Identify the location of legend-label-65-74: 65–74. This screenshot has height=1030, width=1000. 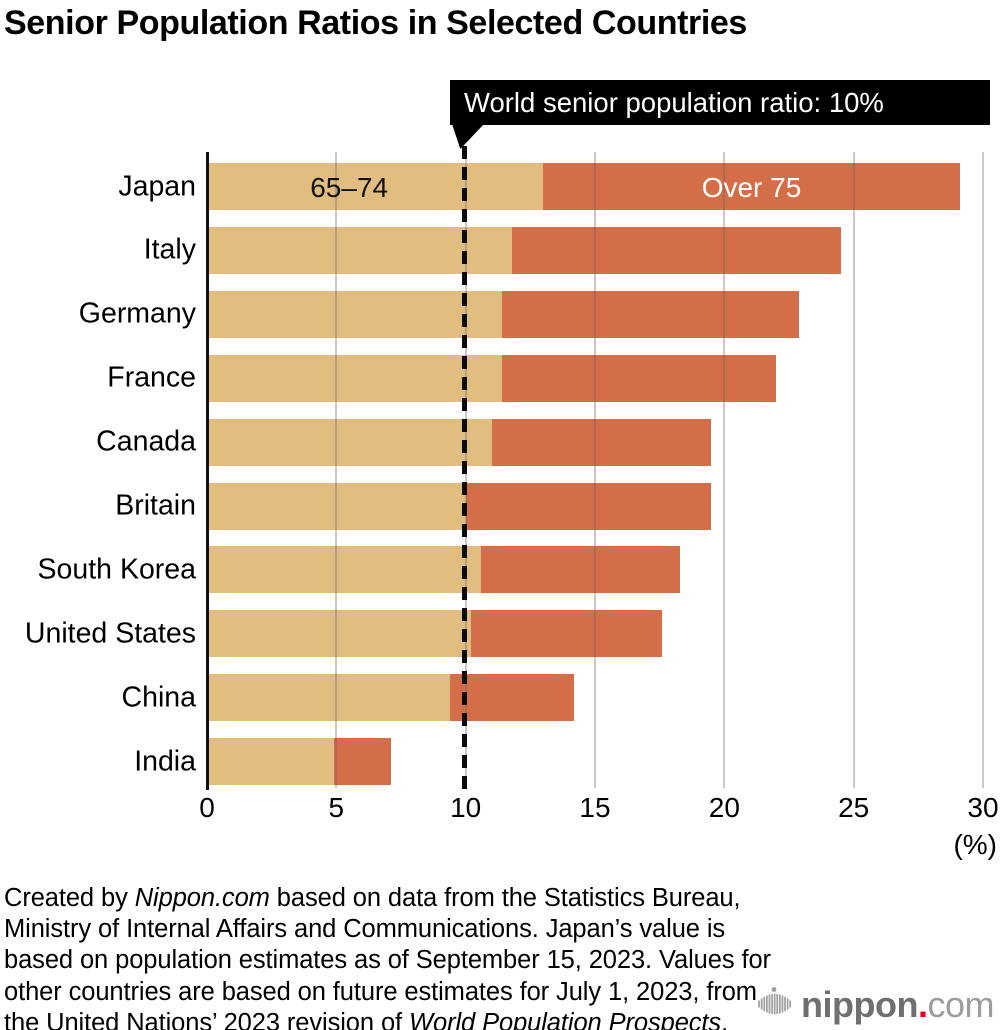
(349, 187).